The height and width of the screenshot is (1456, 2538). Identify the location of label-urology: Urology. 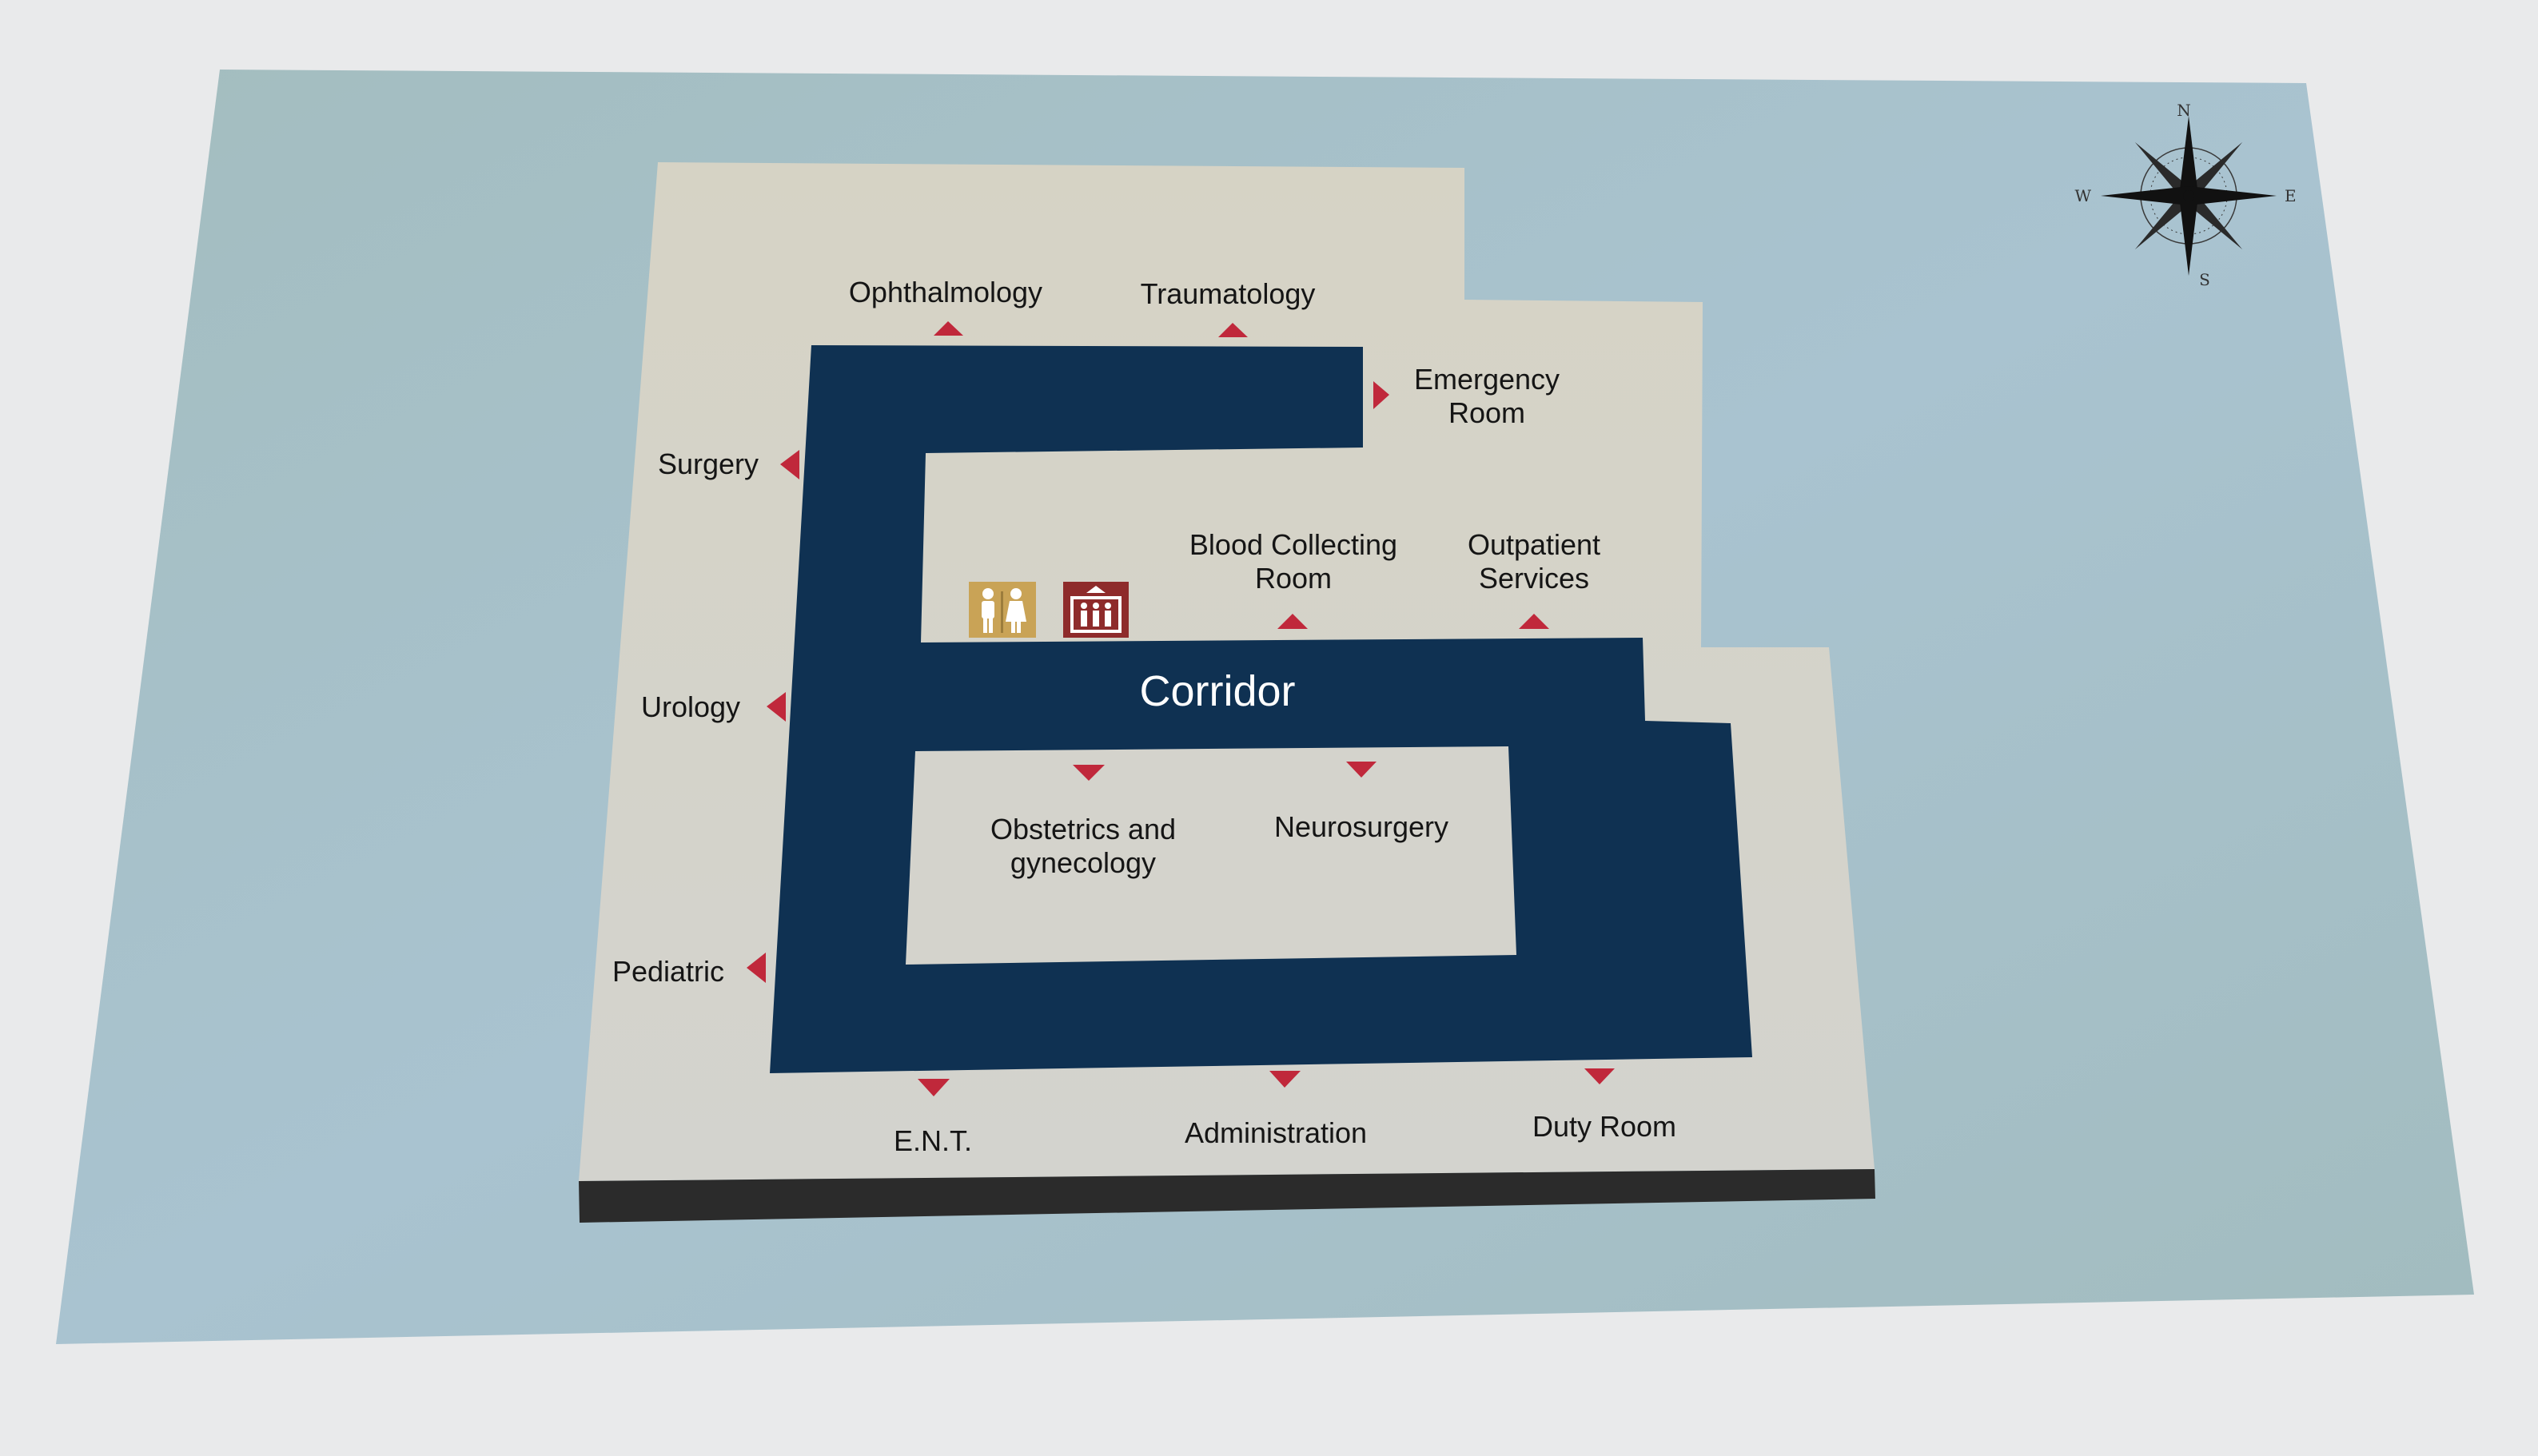
(691, 706).